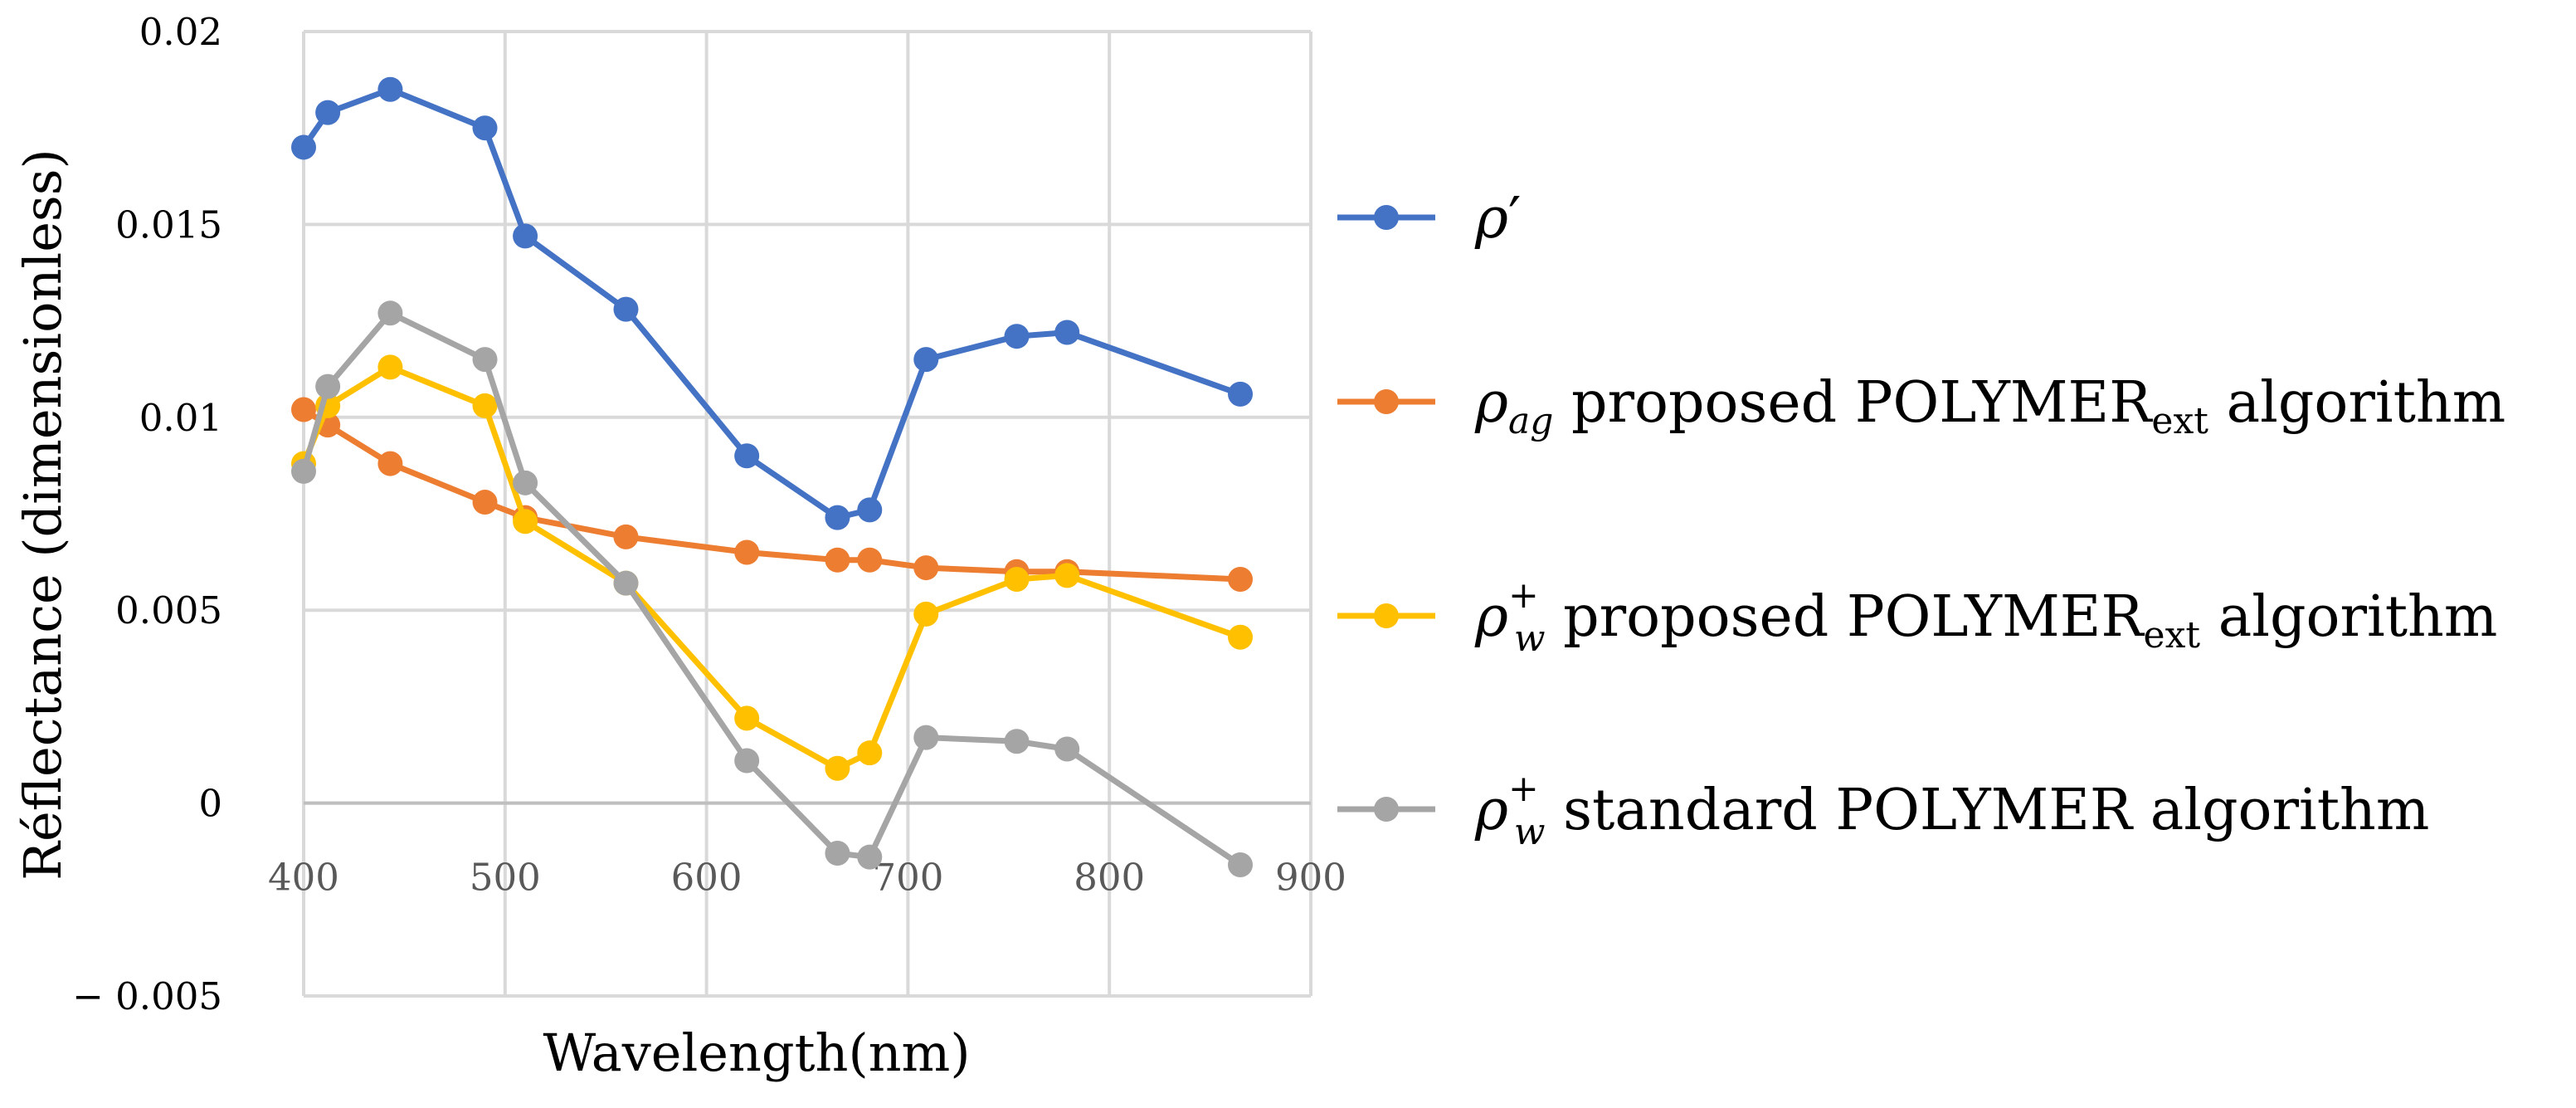 The width and height of the screenshot is (2576, 1108). What do you see at coordinates (42, 514) in the screenshot?
I see `y-axis-title: Réflectance (dimensionless)` at bounding box center [42, 514].